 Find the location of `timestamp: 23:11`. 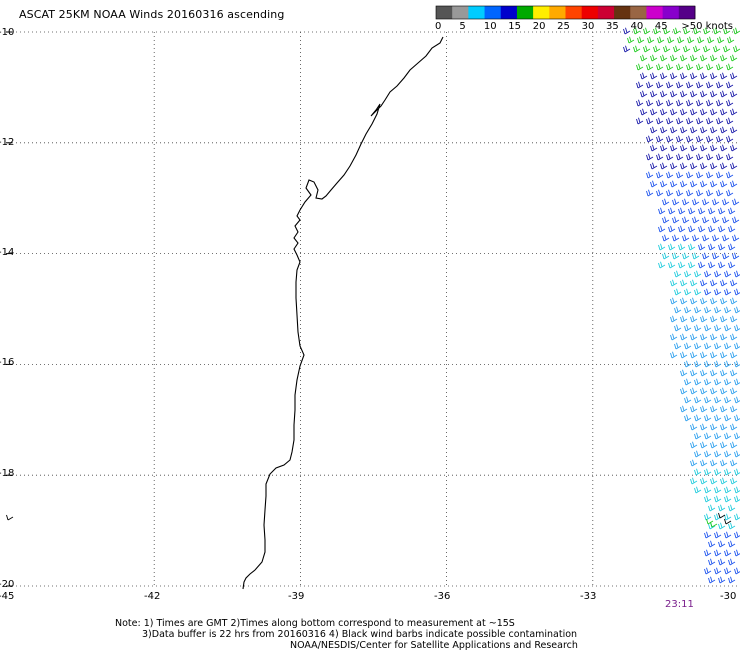

timestamp: 23:11 is located at coordinates (679, 604).